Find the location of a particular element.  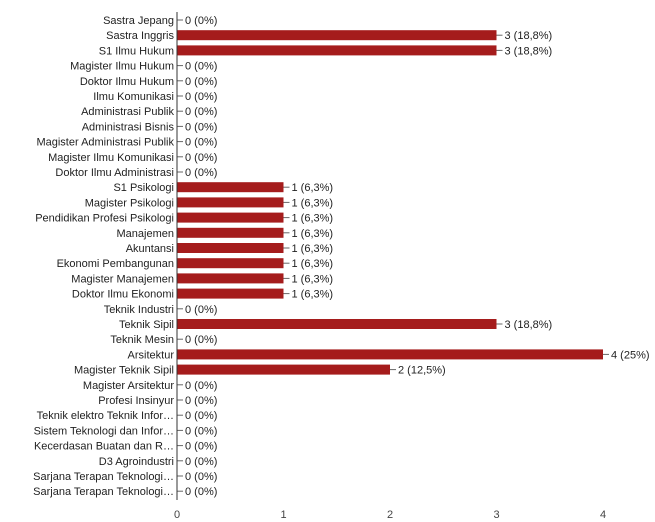

category-label: Magister Arsitektur is located at coordinates (128, 386).